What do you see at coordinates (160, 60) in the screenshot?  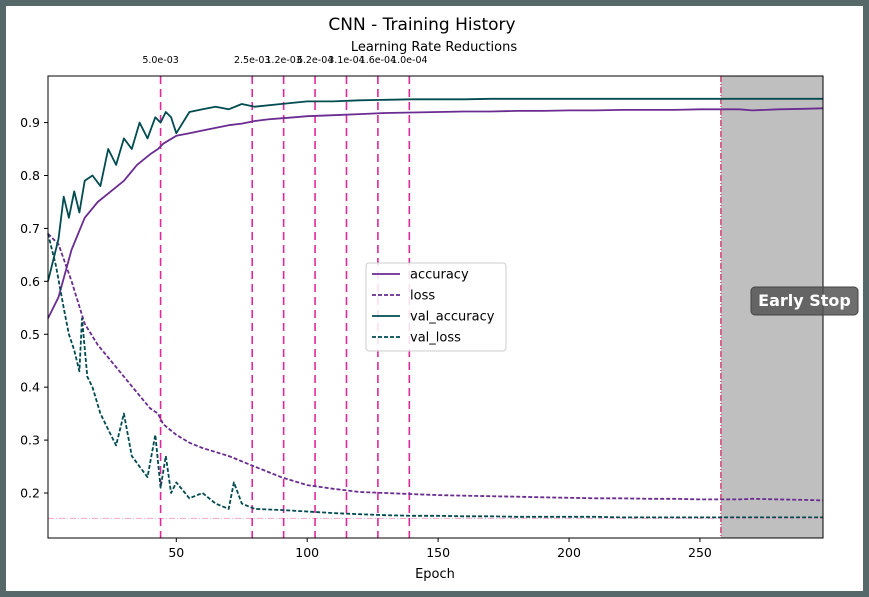 I see `lr-reduction-label: 5.0e-03` at bounding box center [160, 60].